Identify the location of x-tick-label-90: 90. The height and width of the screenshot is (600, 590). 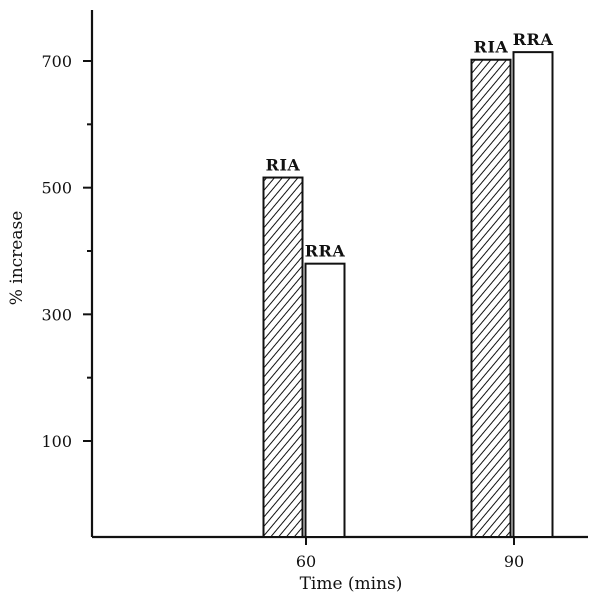
(514, 561).